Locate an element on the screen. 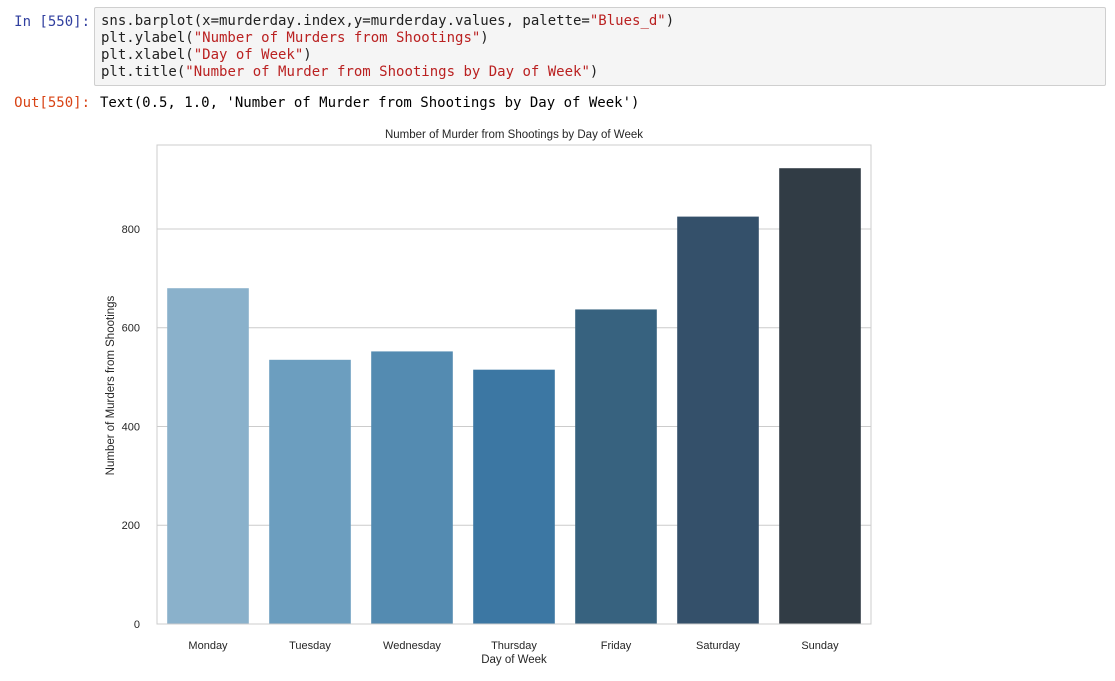  code-token: plt.xlabel( is located at coordinates (147, 55).